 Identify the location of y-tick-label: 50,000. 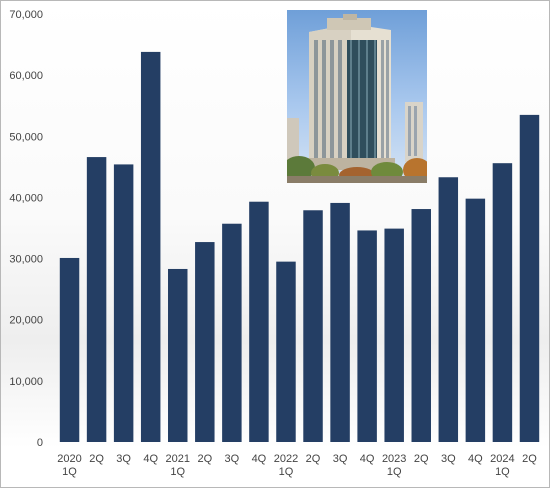
(26, 137).